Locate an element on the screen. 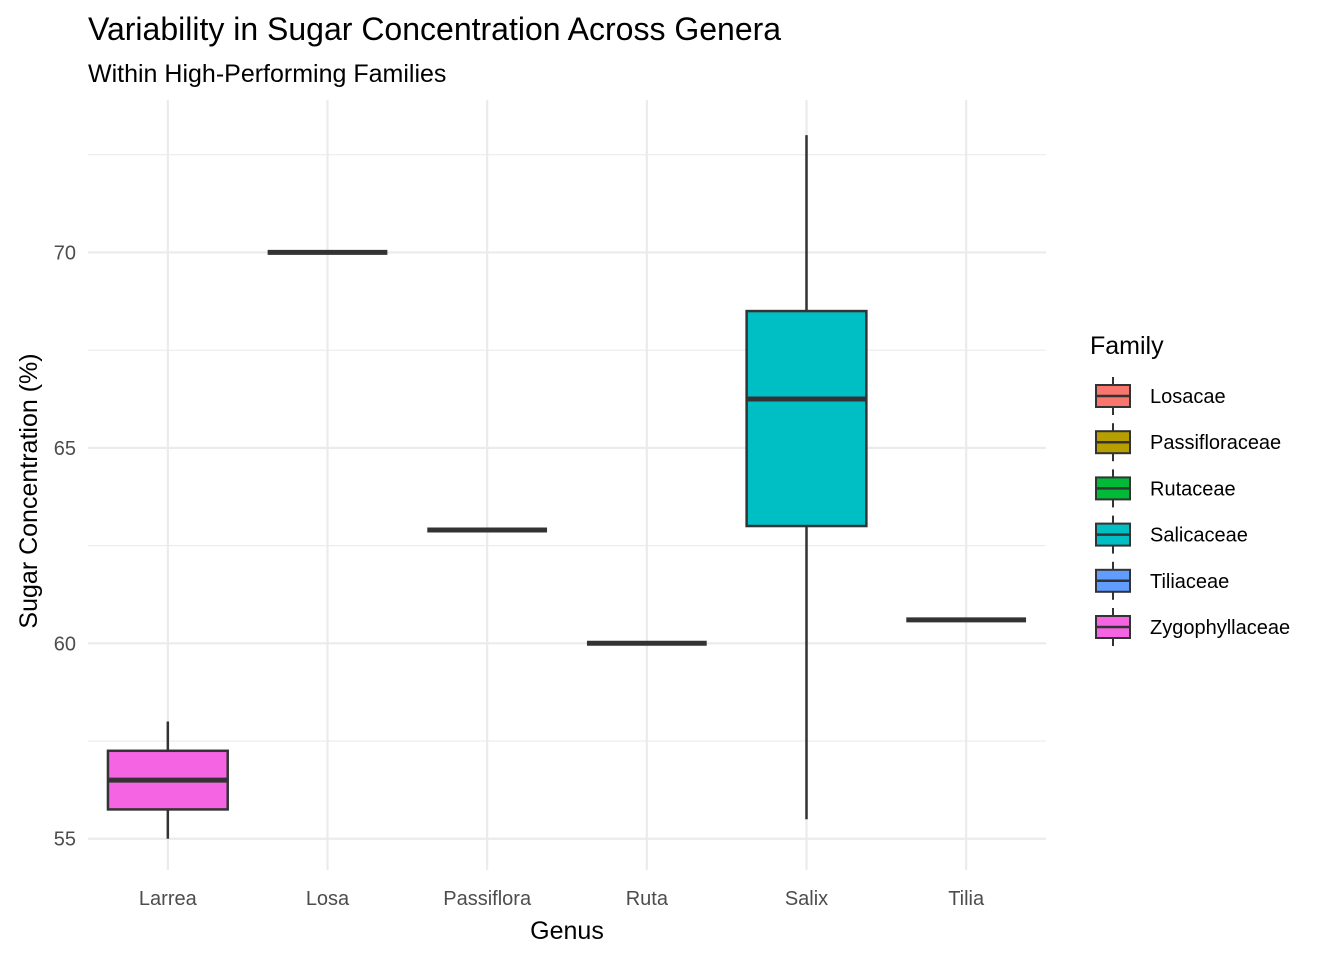 The image size is (1344, 960). x-axis-ticks: Larrea Losa Passiflora Ruta Salix Tilia is located at coordinates (562, 899).